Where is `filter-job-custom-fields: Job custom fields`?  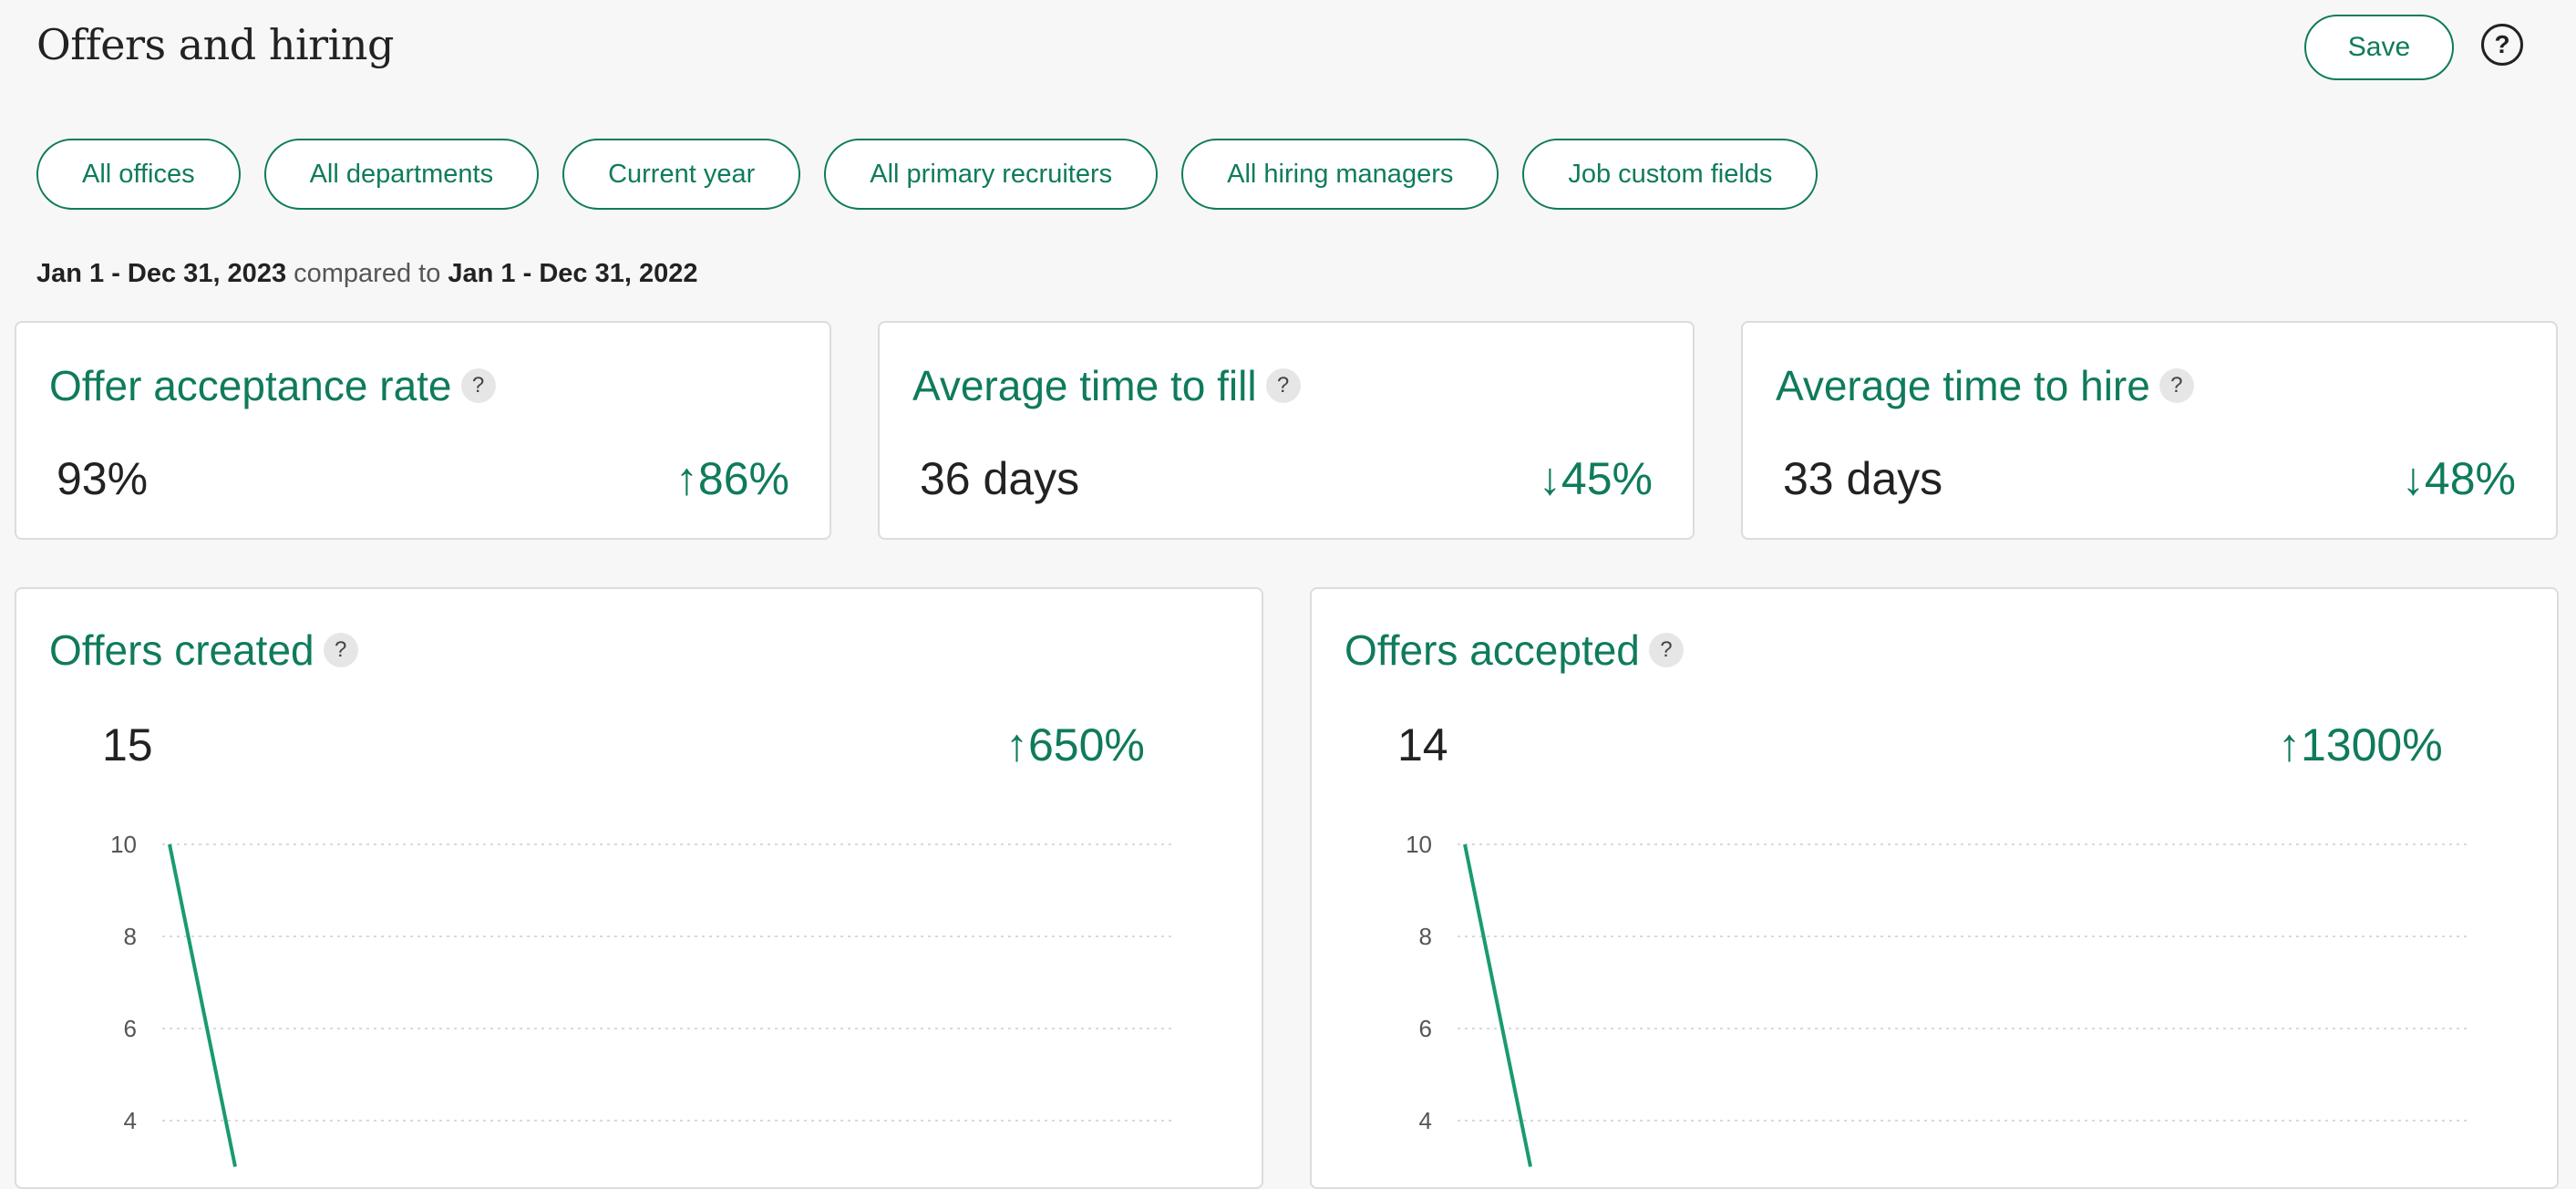 filter-job-custom-fields: Job custom fields is located at coordinates (1670, 174).